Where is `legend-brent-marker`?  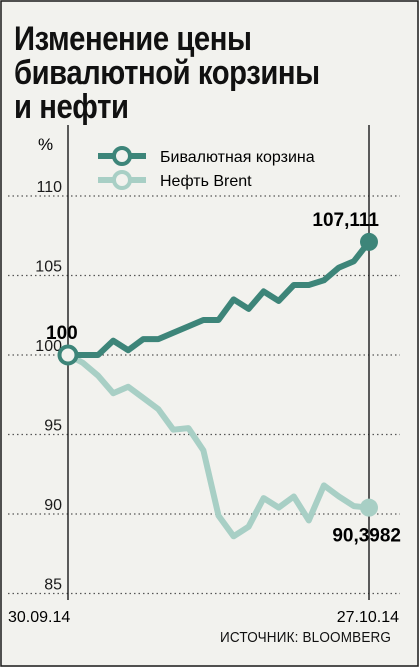 legend-brent-marker is located at coordinates (122, 180).